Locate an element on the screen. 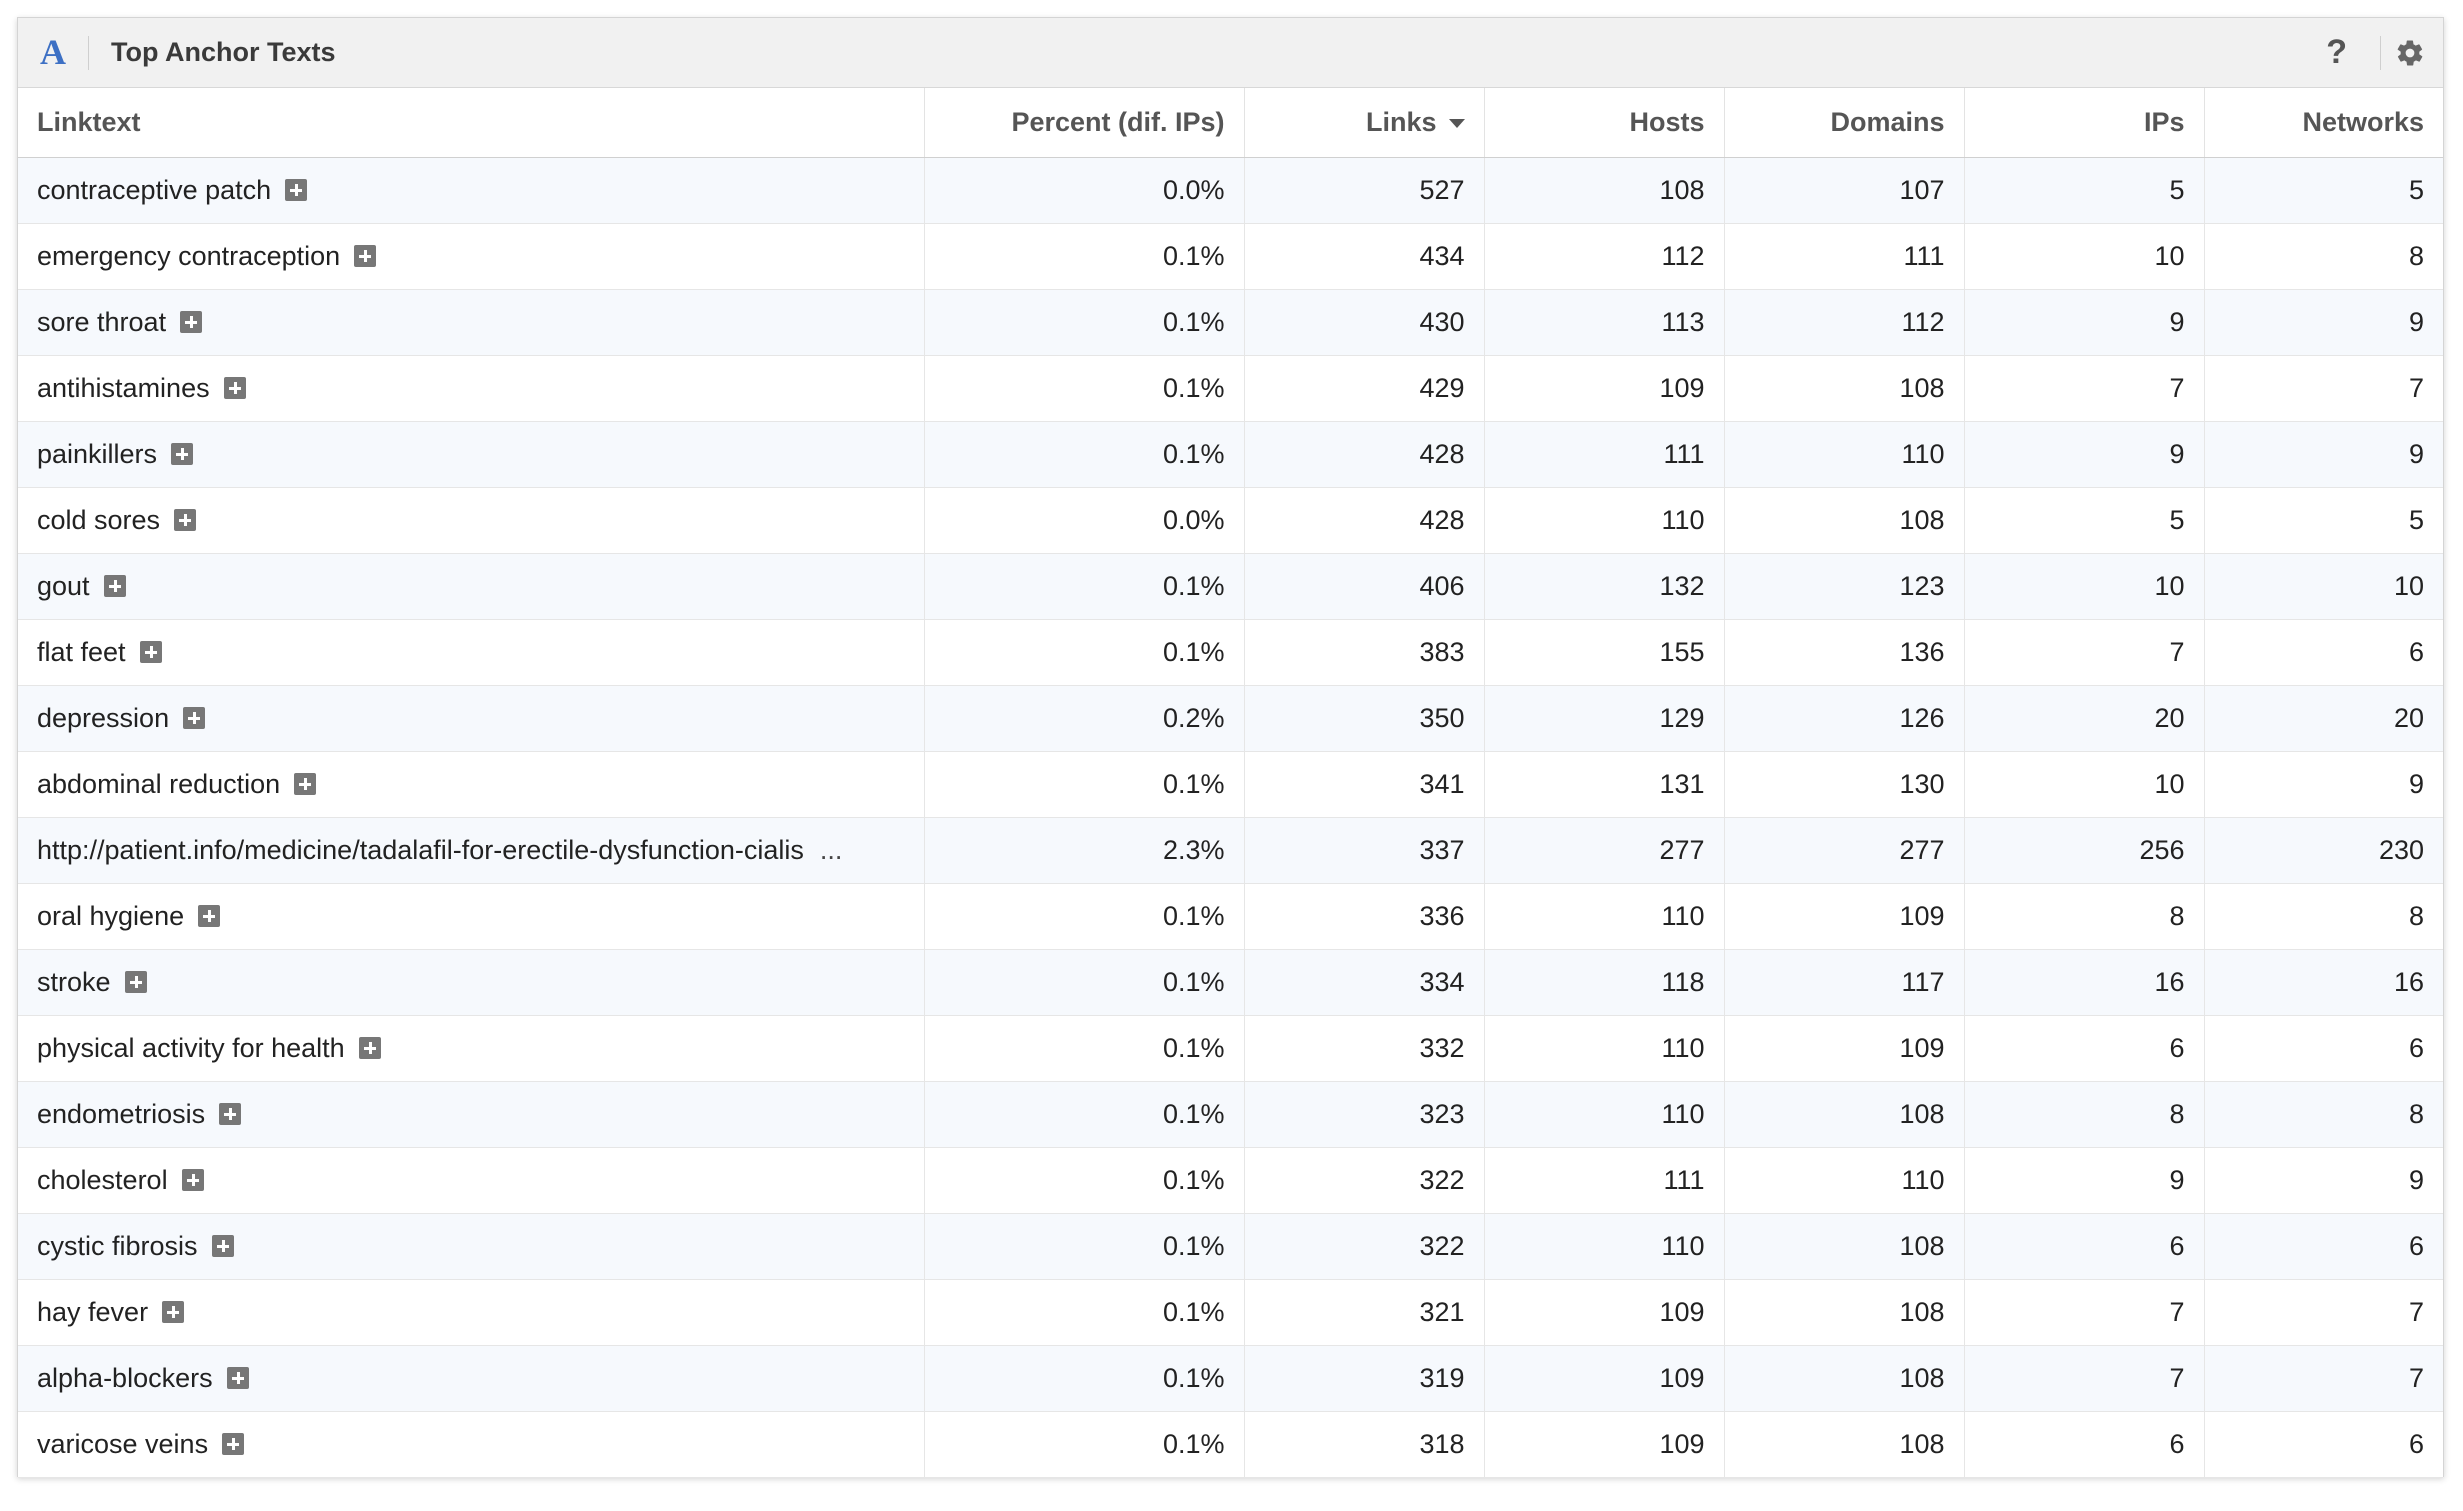 This screenshot has width=2463, height=1511. cell-linktext: physical activity for health is located at coordinates (471, 1048).